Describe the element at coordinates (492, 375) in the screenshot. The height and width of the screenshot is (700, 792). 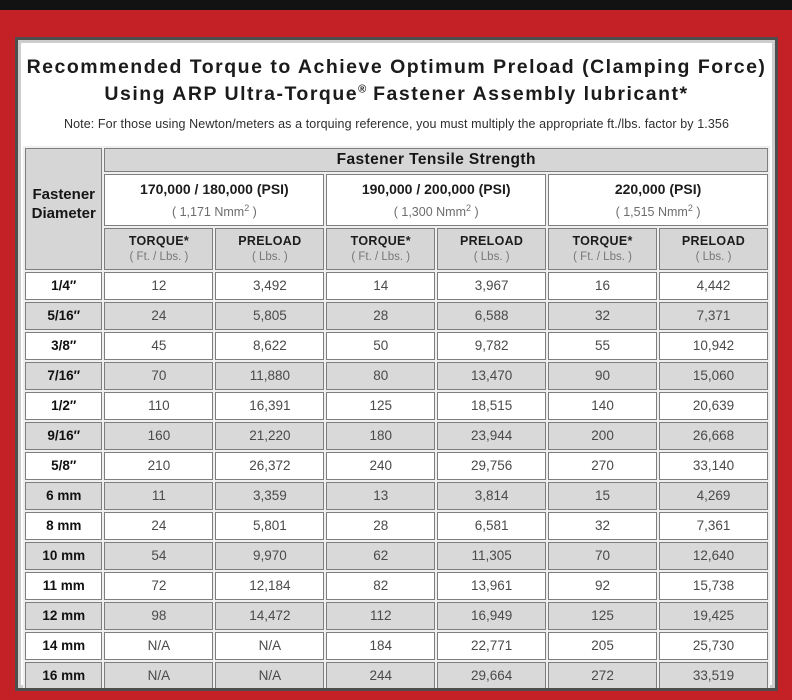
I see `value-cell: 13,470` at that location.